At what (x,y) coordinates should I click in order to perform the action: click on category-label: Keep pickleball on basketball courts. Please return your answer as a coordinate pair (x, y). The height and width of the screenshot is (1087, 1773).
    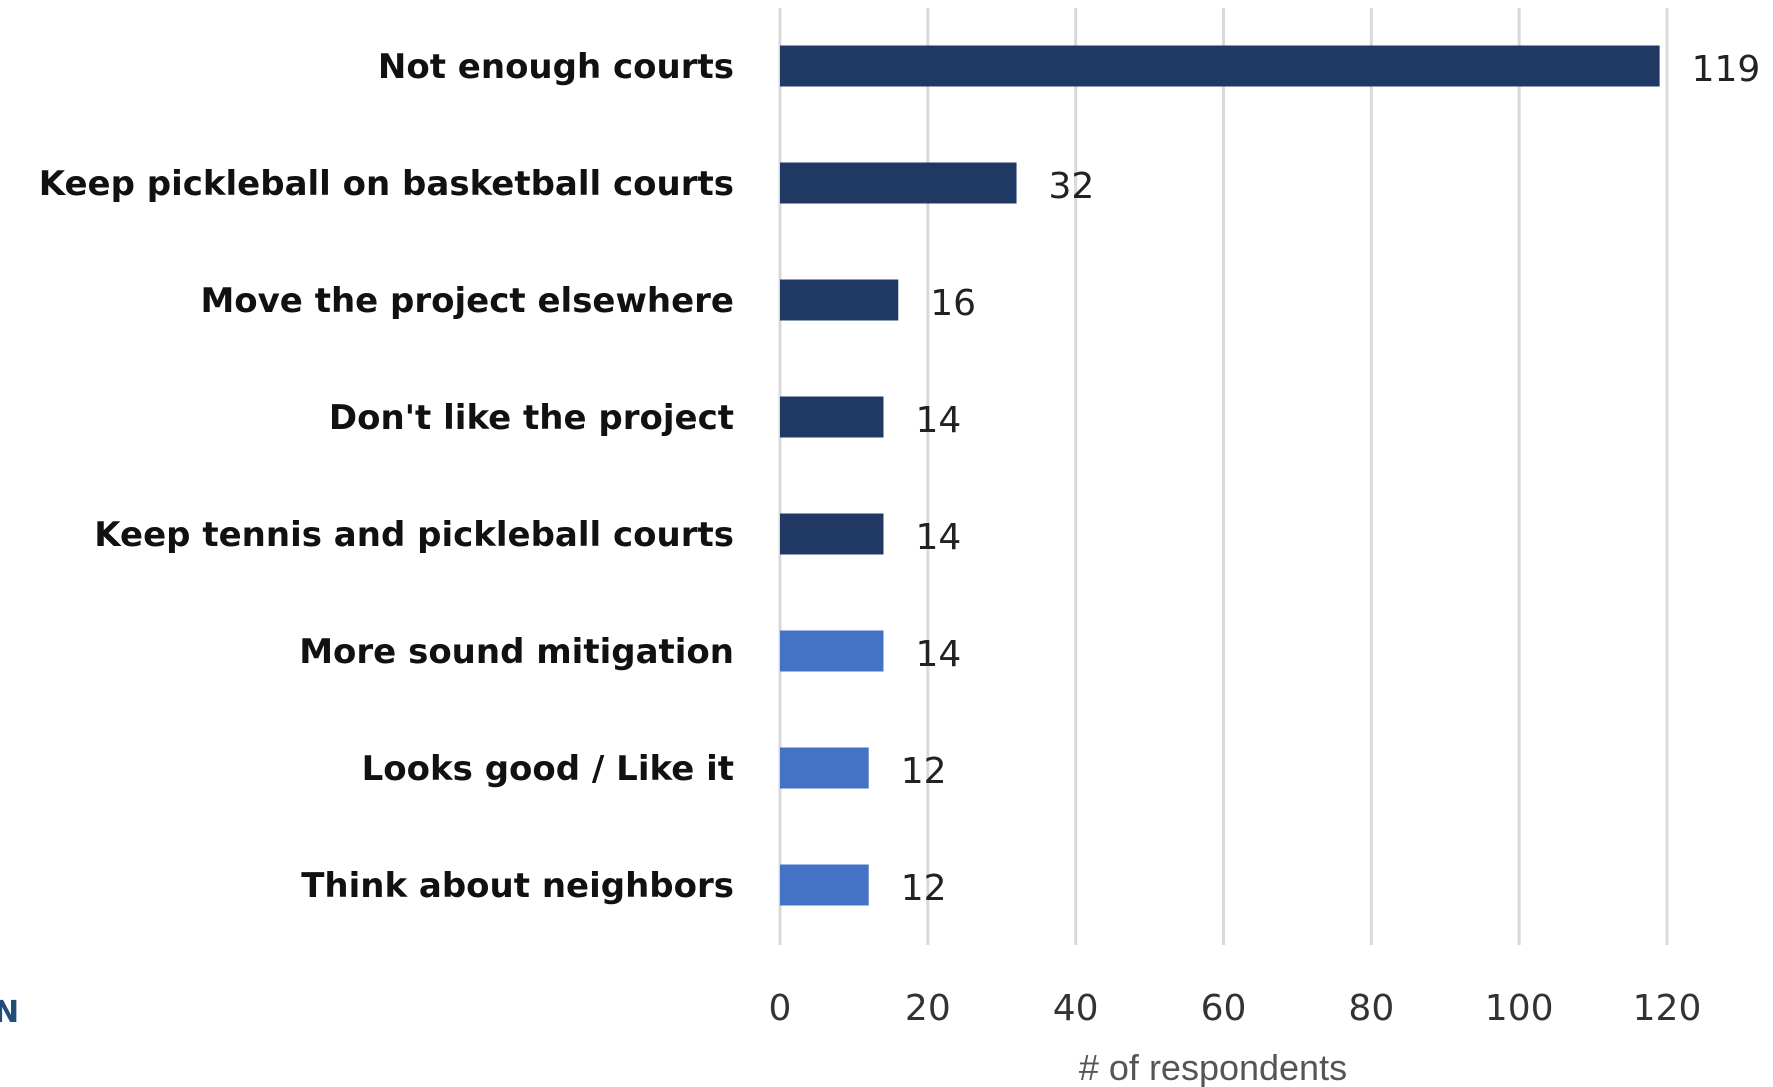
    Looking at the image, I should click on (386, 184).